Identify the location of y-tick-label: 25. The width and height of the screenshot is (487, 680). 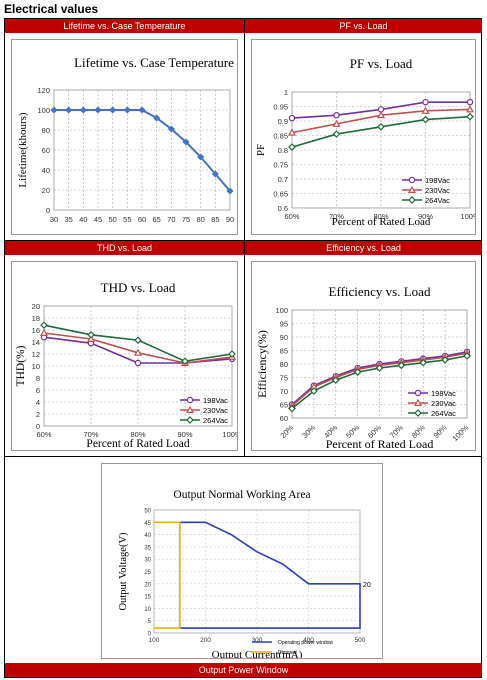
(147, 573).